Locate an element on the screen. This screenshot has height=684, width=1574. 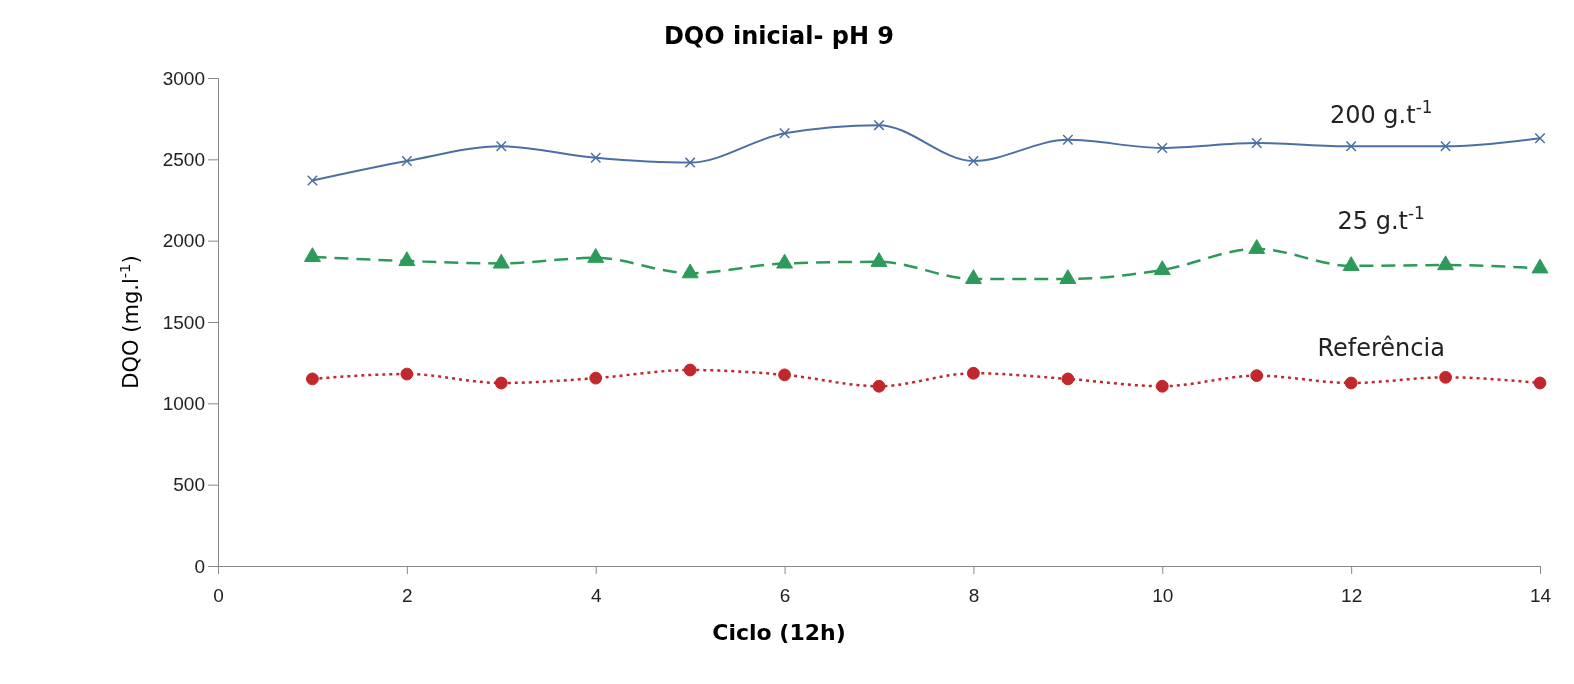
series-label: Referência is located at coordinates (1381, 347).